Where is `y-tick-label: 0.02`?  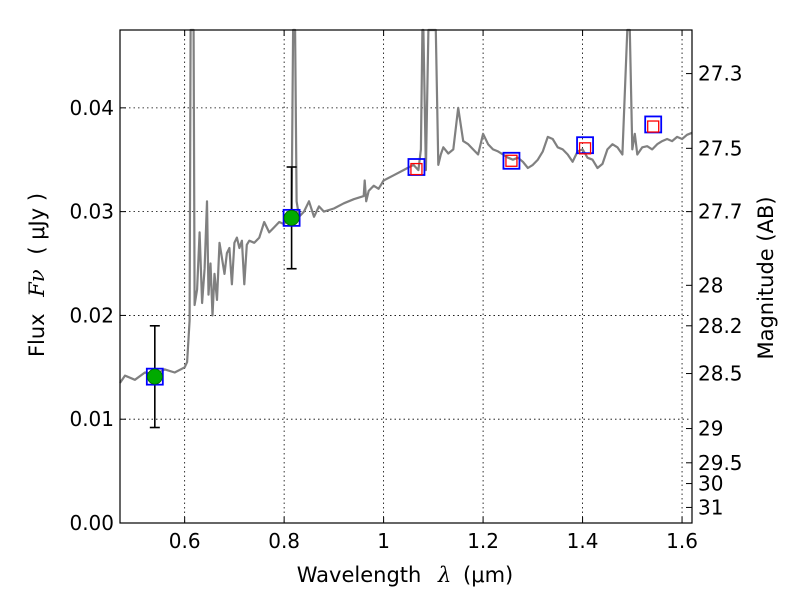
y-tick-label: 0.02 is located at coordinates (91, 315).